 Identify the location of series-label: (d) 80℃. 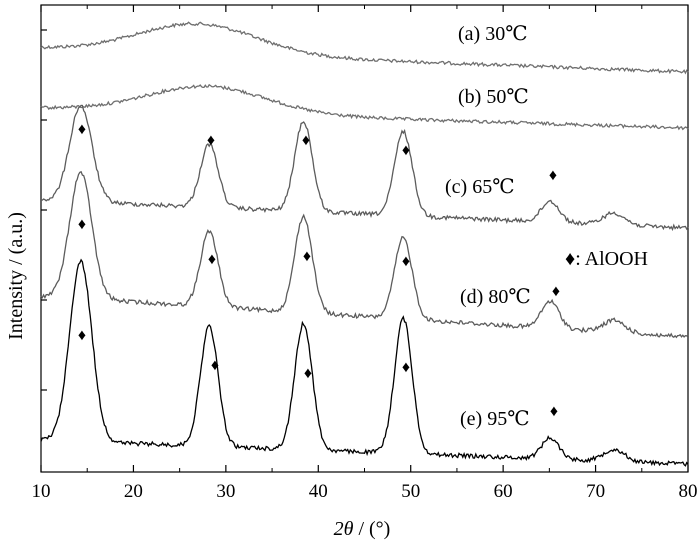
(495, 297).